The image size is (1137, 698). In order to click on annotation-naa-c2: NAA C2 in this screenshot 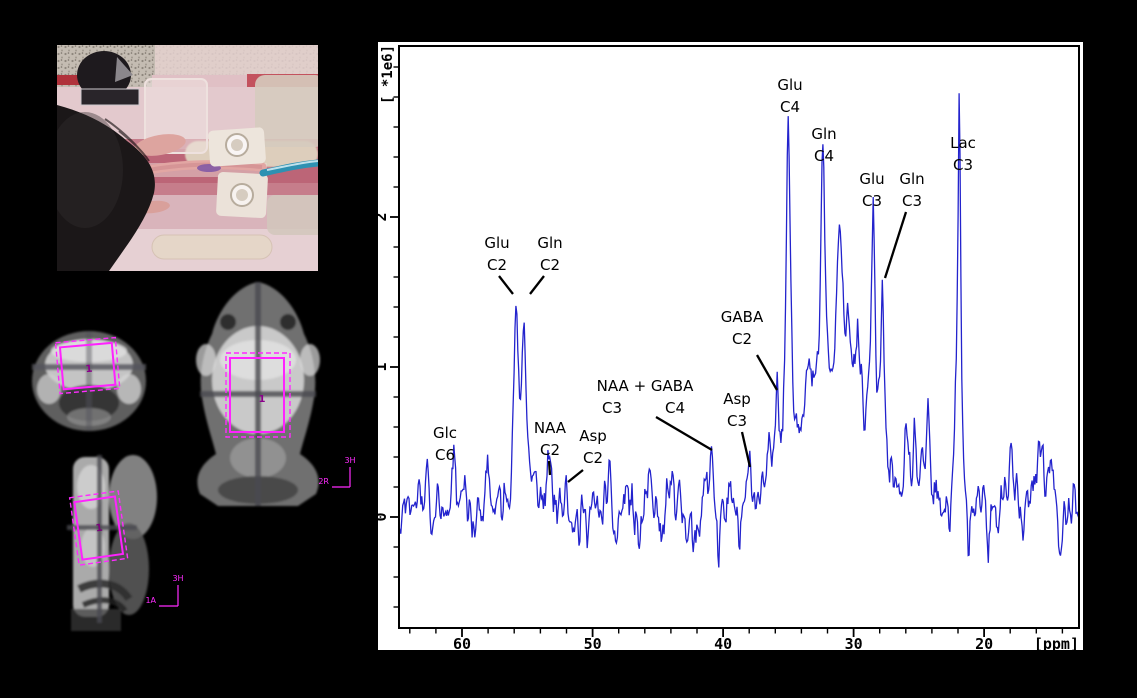, I will do `click(550, 447)`.